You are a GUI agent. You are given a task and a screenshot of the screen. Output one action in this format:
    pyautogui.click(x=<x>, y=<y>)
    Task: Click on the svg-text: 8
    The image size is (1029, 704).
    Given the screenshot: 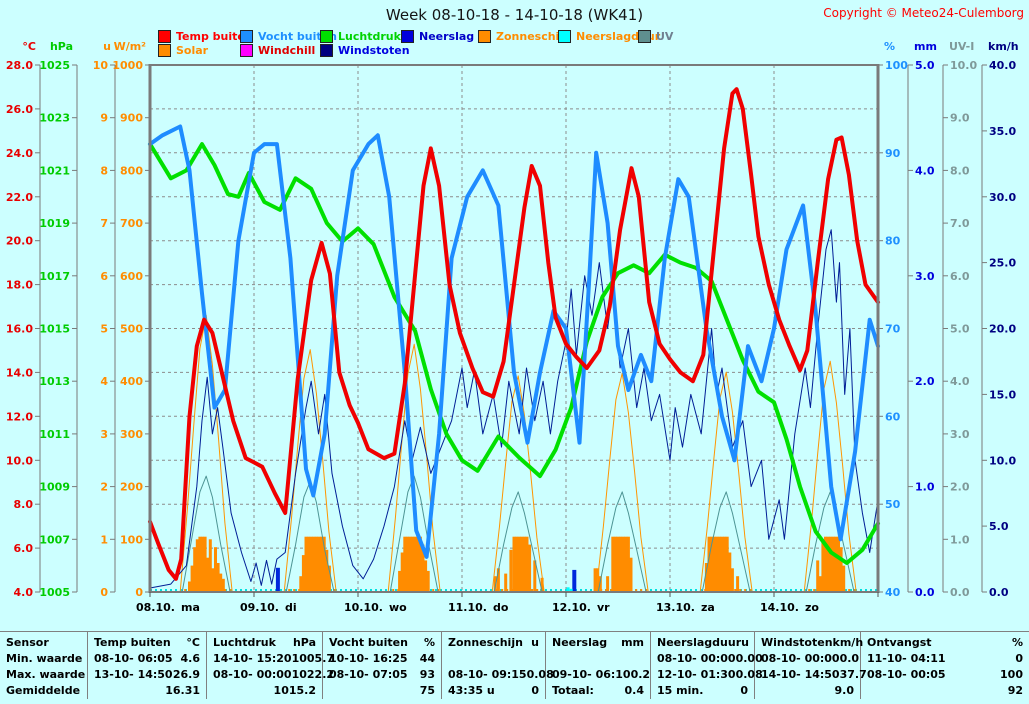 What is the action you would take?
    pyautogui.click(x=104, y=170)
    